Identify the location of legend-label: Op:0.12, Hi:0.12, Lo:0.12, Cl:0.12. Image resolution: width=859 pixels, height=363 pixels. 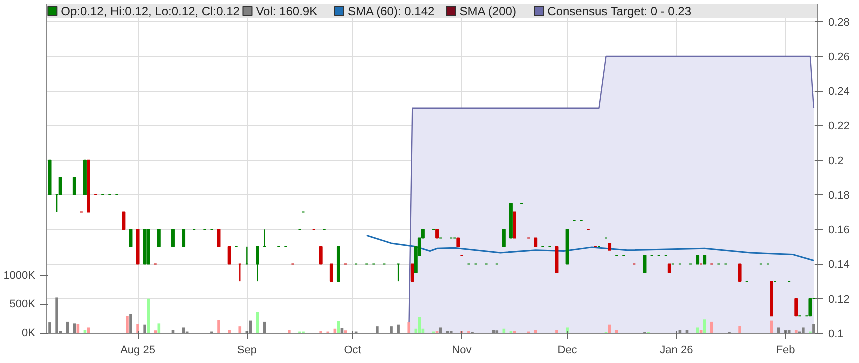
(150, 11).